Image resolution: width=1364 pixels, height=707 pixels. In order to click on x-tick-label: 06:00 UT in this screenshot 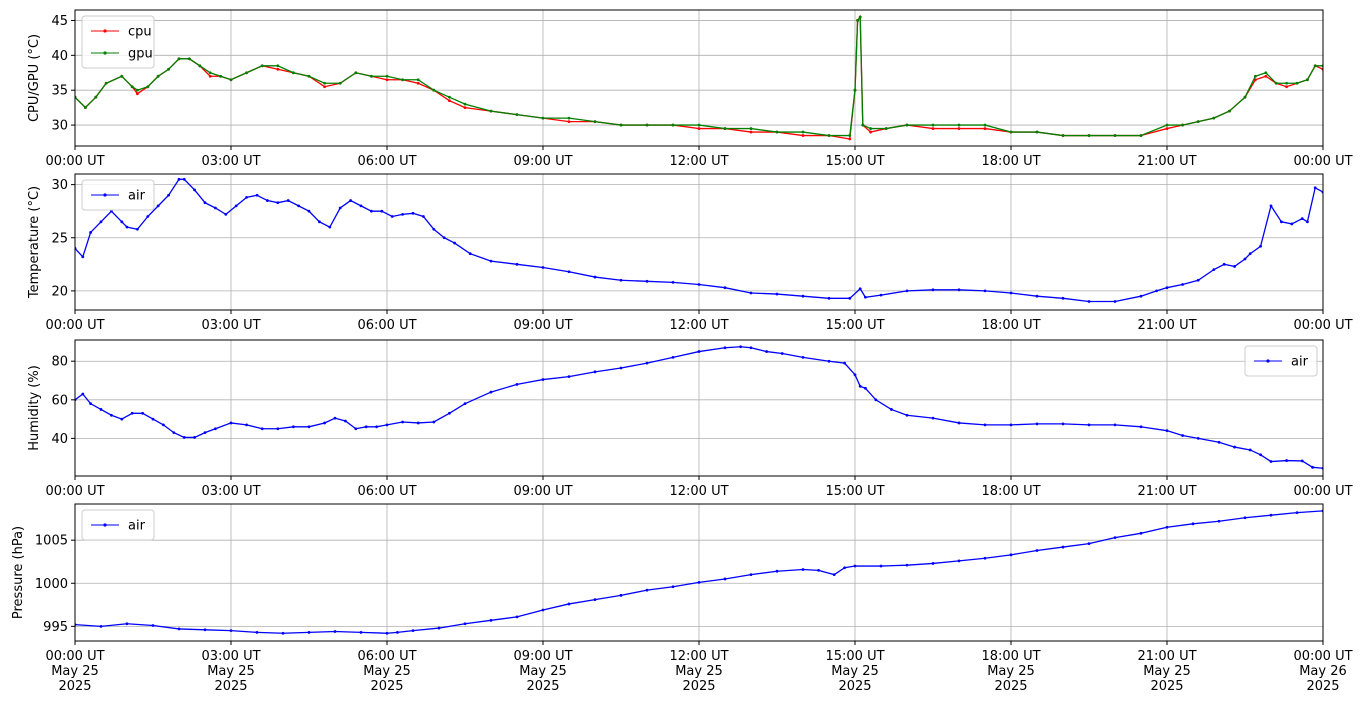, I will do `click(386, 491)`.